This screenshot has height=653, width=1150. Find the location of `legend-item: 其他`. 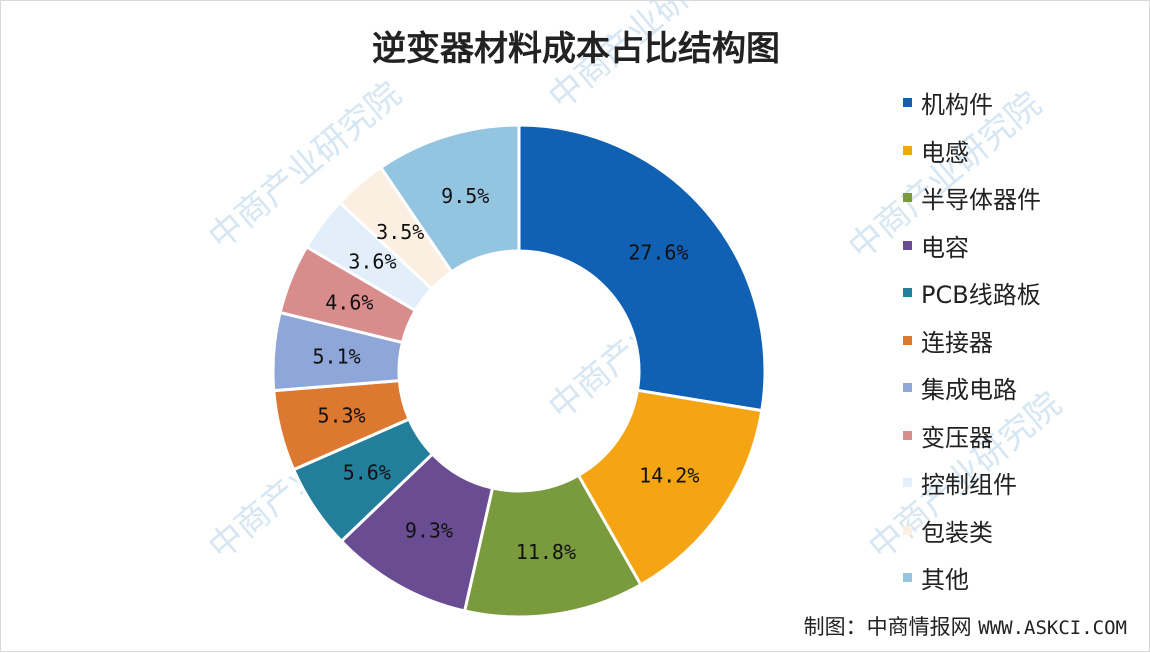

legend-item: 其他 is located at coordinates (1023, 578).